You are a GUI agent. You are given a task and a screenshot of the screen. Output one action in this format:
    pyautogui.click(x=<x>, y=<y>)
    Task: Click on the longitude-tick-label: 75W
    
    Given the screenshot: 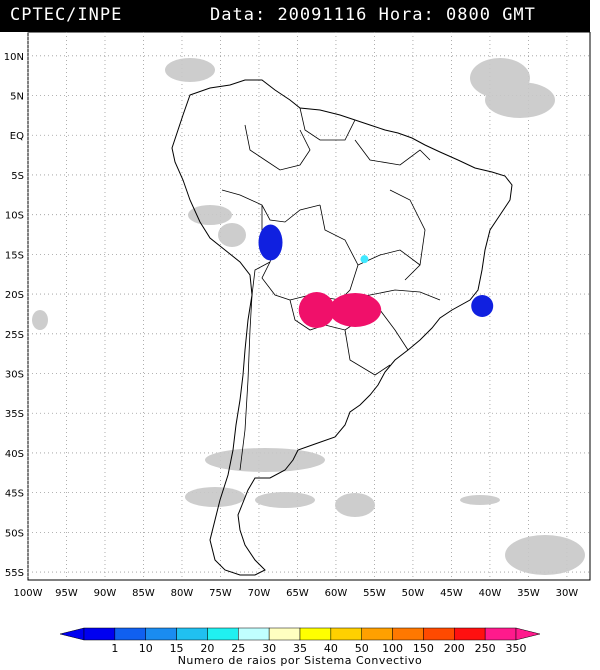 What is the action you would take?
    pyautogui.click(x=220, y=593)
    